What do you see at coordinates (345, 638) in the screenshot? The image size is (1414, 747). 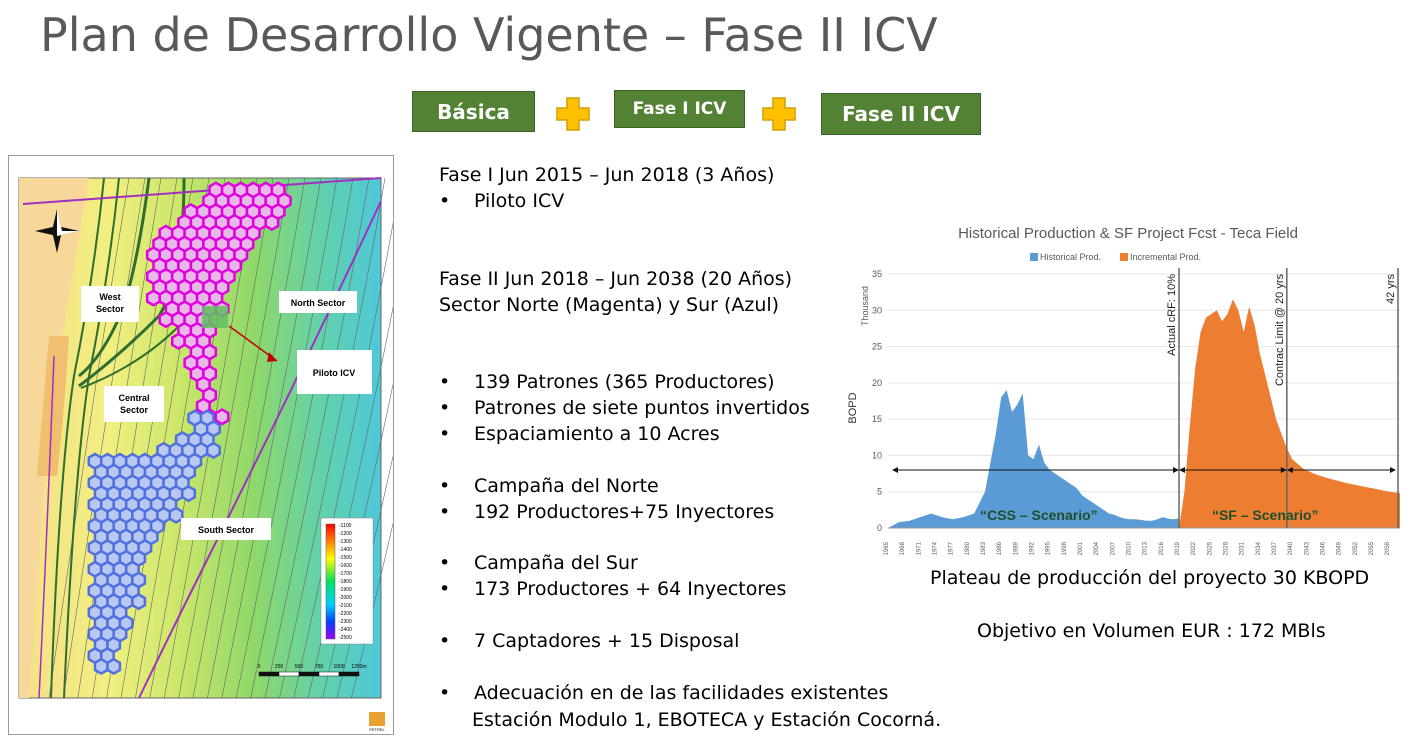 I see `legend-value: -2500` at bounding box center [345, 638].